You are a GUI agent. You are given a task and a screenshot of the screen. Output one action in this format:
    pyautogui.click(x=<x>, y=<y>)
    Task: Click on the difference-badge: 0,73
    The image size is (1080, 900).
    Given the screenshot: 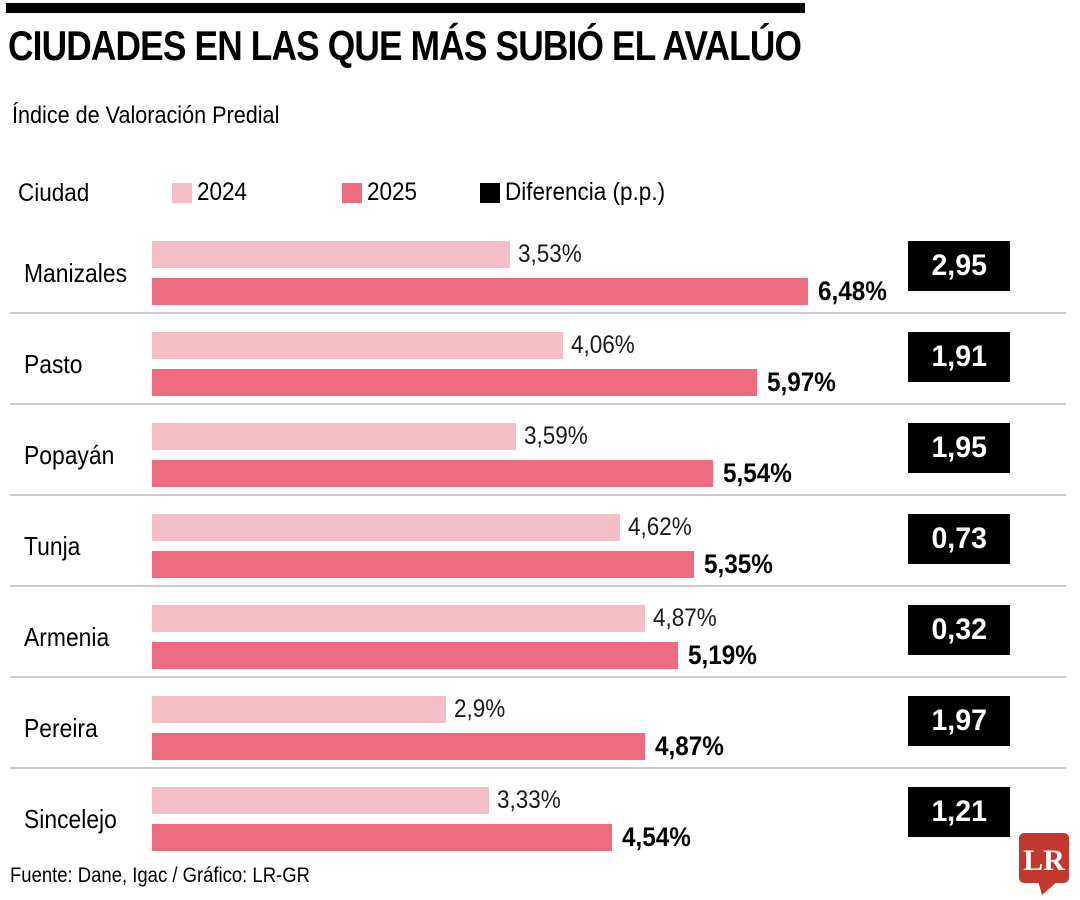 What is the action you would take?
    pyautogui.click(x=959, y=539)
    